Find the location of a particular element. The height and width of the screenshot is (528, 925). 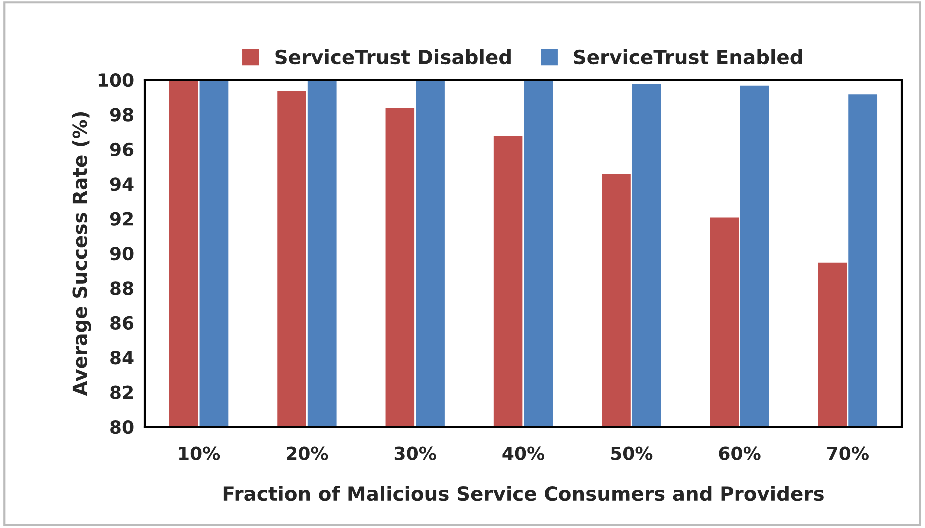

y-tick-label: 82 is located at coordinates (122, 393).